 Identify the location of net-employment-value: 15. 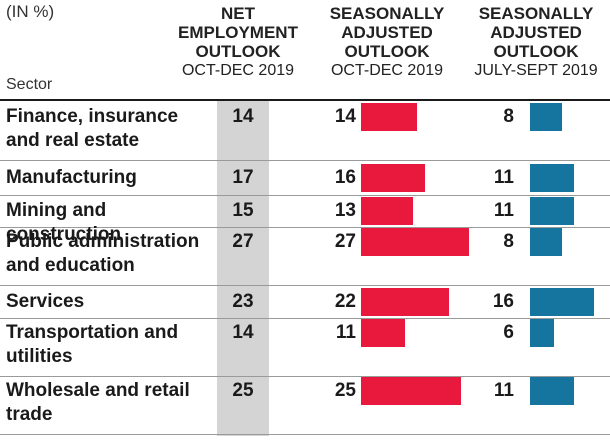
(243, 210).